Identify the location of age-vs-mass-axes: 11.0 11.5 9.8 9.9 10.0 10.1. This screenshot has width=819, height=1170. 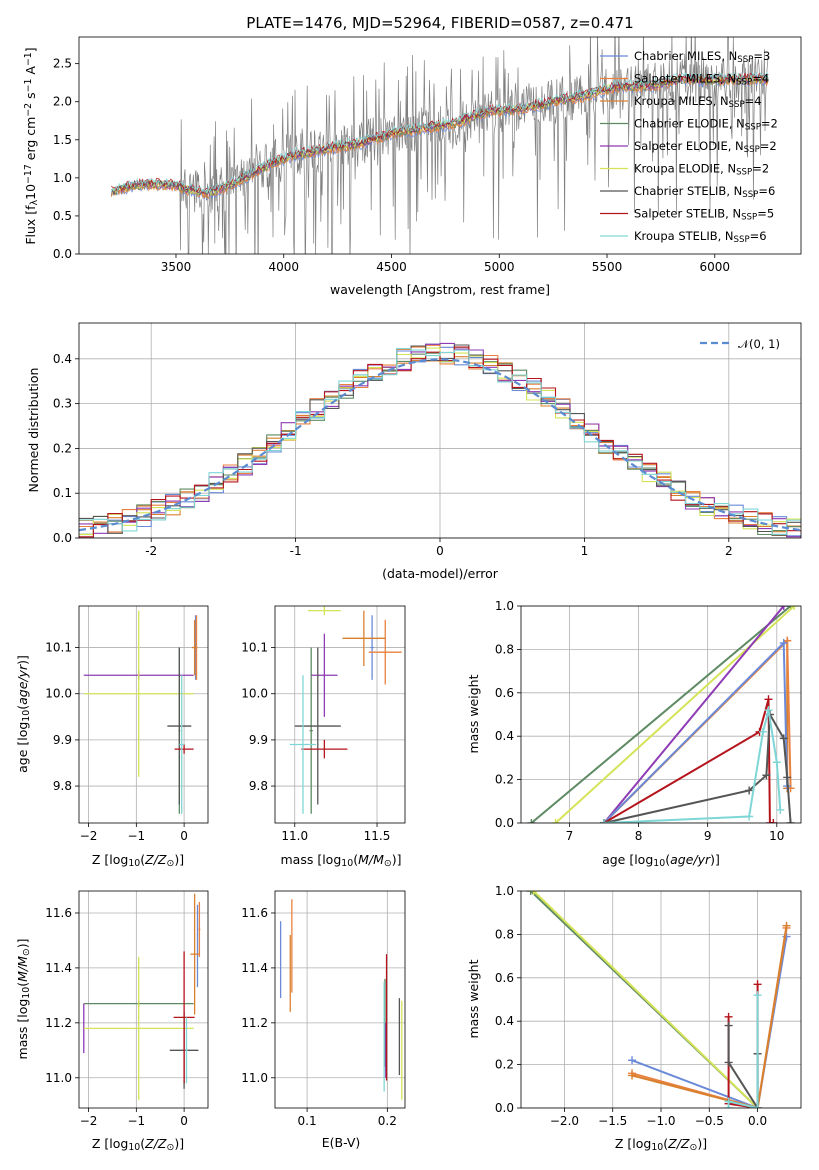
(323, 724).